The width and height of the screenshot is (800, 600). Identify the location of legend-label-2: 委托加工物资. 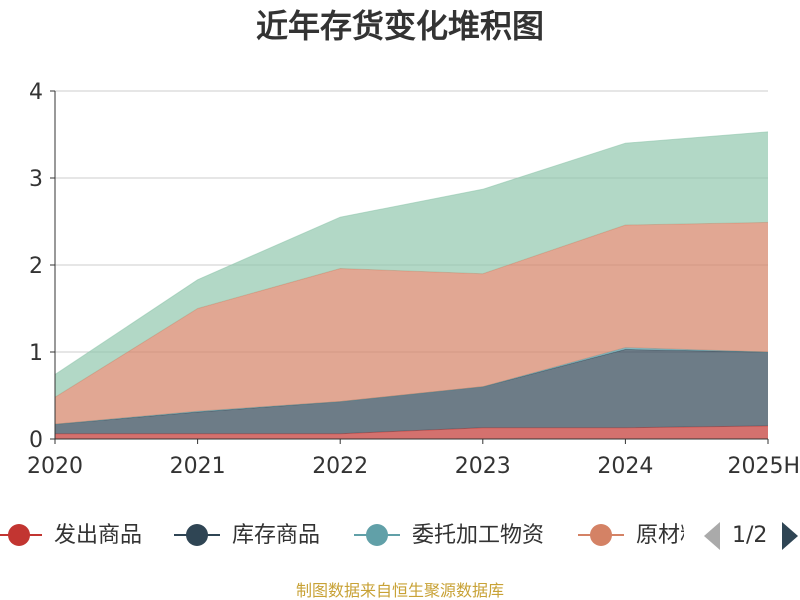
(478, 535).